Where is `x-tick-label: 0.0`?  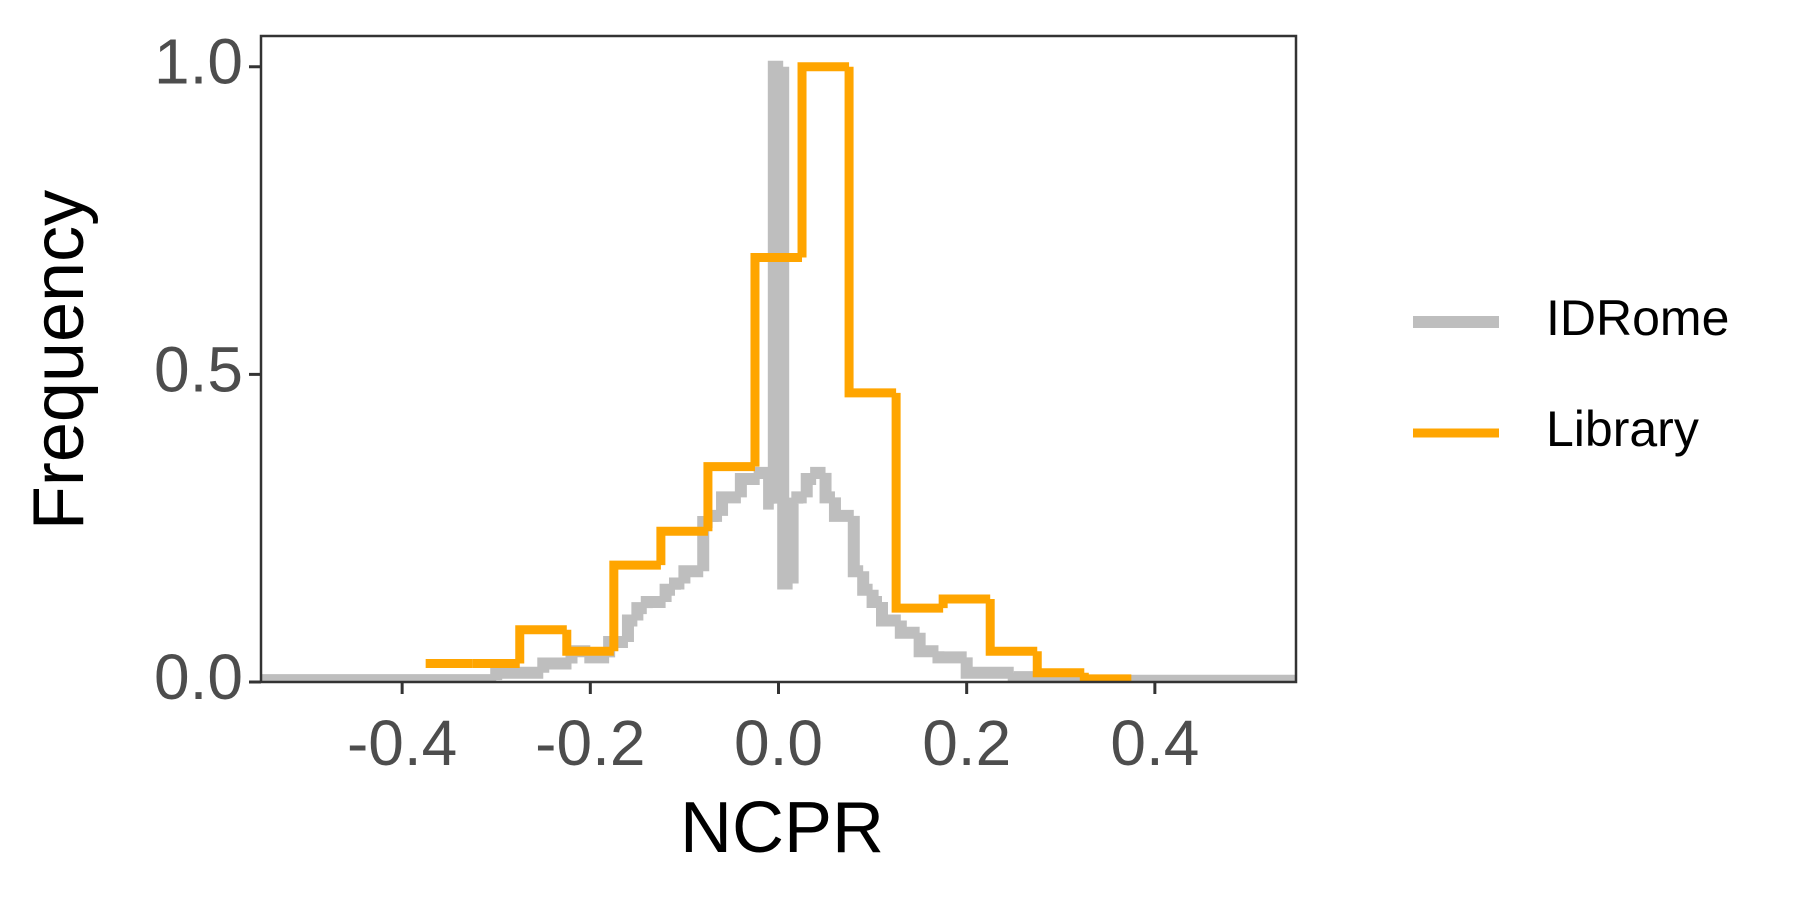
x-tick-label: 0.0 is located at coordinates (778, 743).